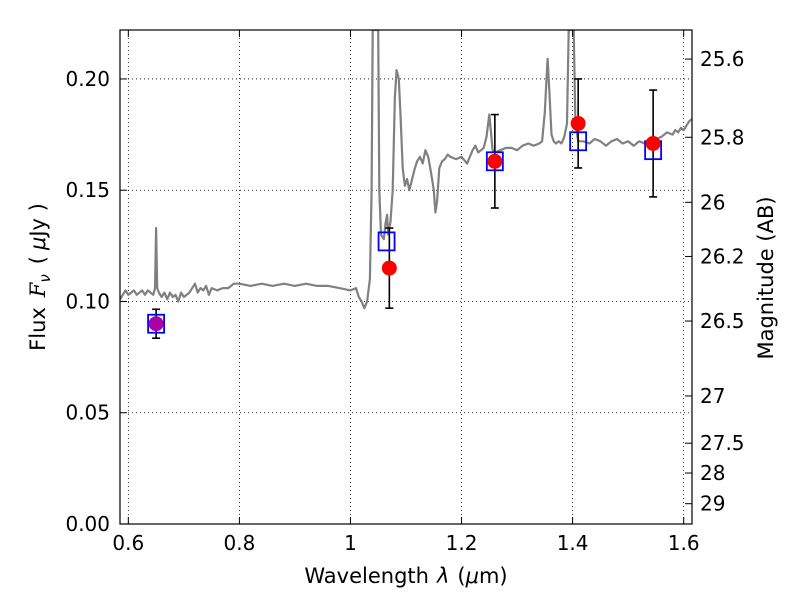 This screenshot has height=600, width=800. What do you see at coordinates (712, 396) in the screenshot?
I see `mag-tick-label: 27` at bounding box center [712, 396].